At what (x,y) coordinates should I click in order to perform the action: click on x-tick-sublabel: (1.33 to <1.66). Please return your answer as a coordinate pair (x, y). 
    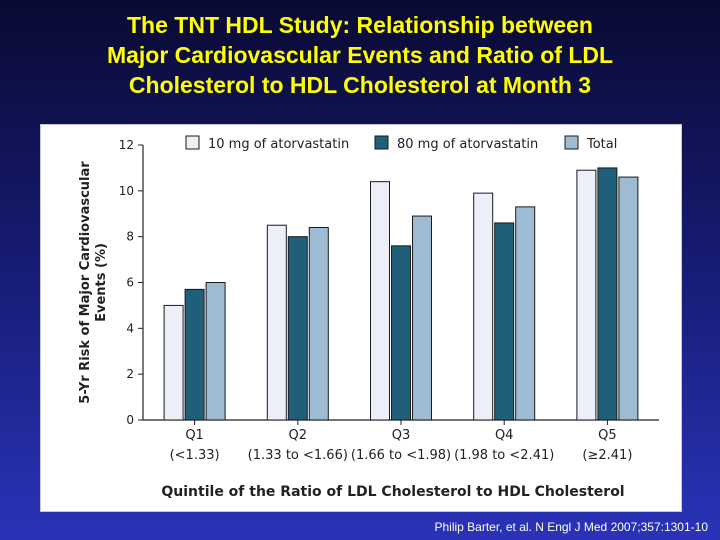
    Looking at the image, I should click on (298, 455).